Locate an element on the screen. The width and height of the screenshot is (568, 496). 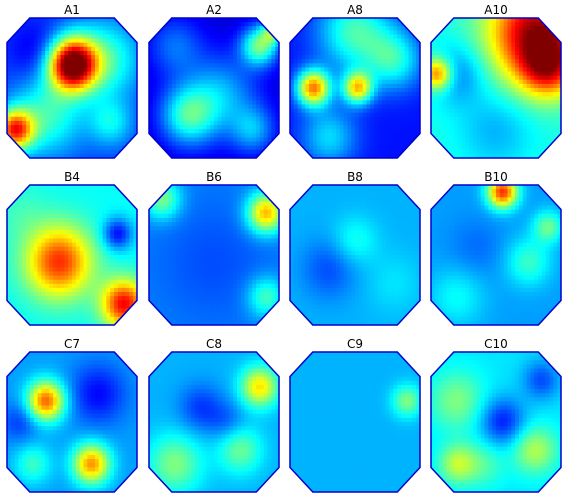
panel-border is located at coordinates (496, 88).